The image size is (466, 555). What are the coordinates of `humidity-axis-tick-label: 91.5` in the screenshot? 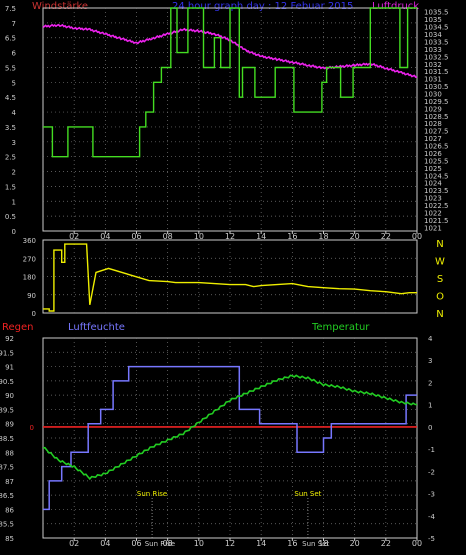 It's located at (7, 353).